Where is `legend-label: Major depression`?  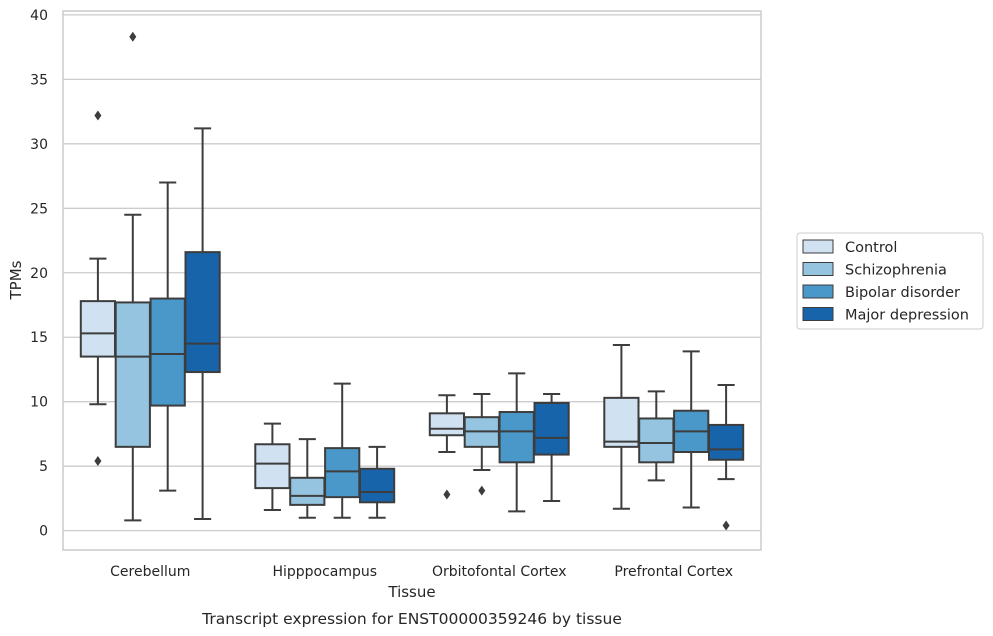
legend-label: Major depression is located at coordinates (907, 316).